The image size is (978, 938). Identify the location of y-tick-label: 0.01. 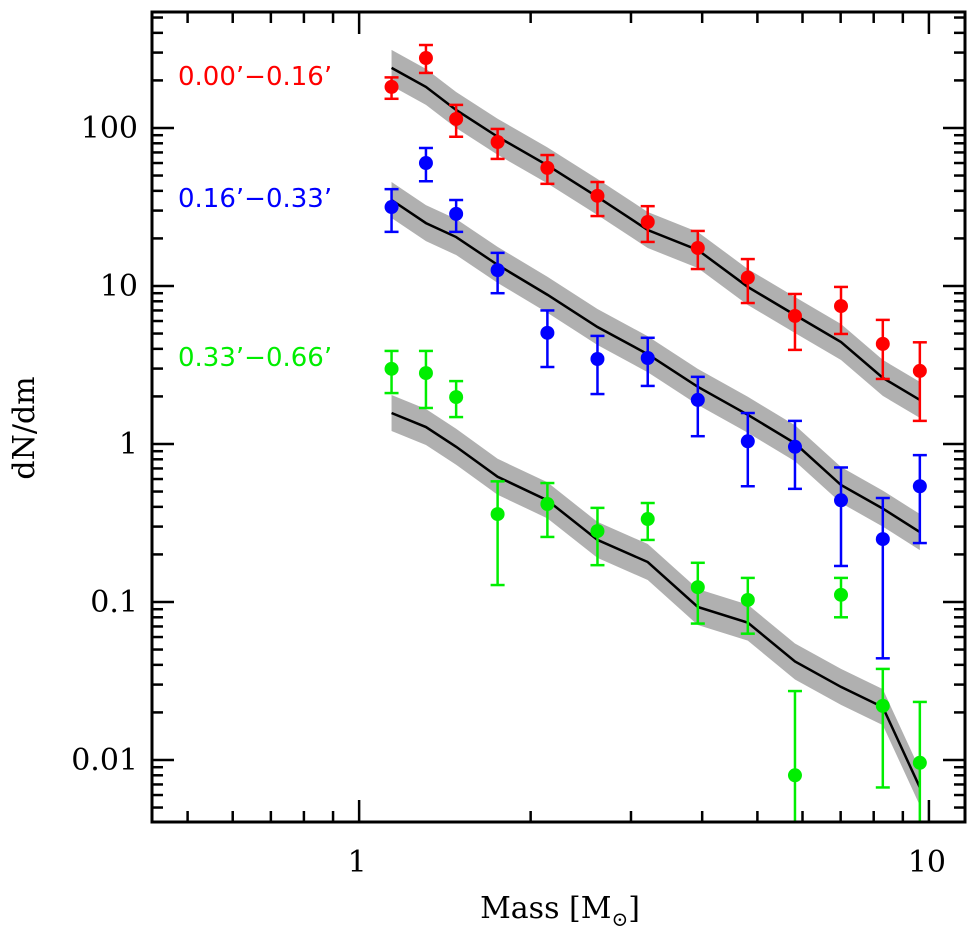
(104, 760).